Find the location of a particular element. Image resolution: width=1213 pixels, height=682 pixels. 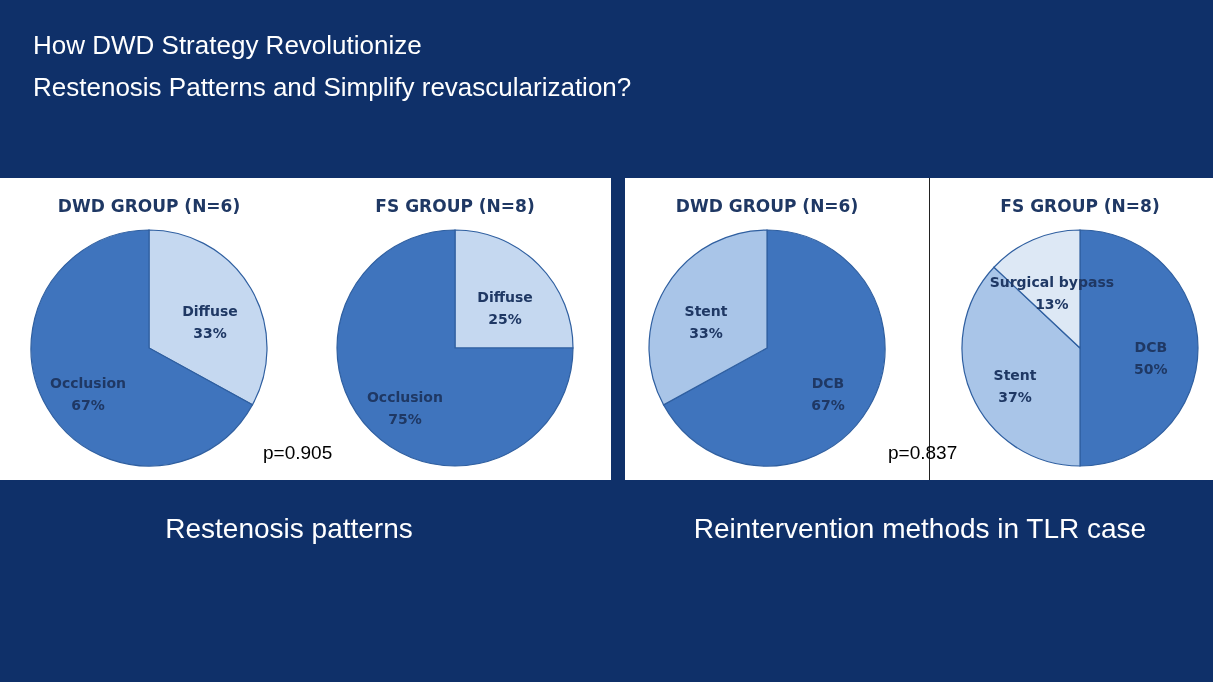

data-label: 75% is located at coordinates (405, 419).